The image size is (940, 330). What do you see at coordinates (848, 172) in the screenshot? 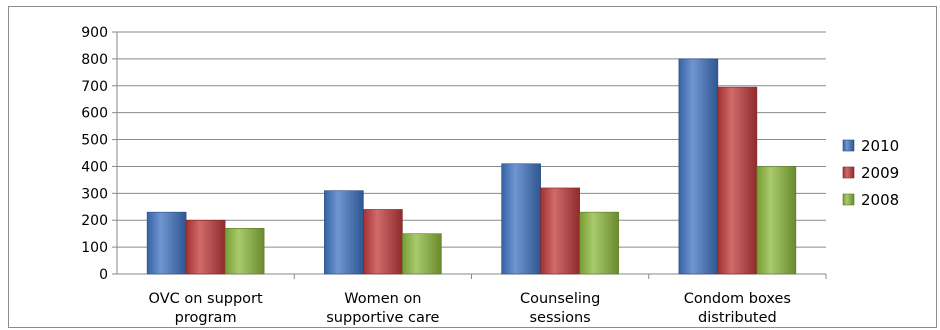
I see `legend-swatch-2009` at bounding box center [848, 172].